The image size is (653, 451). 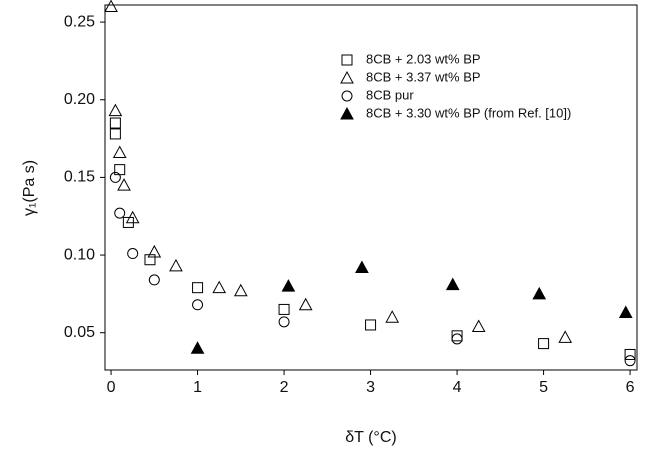 What do you see at coordinates (197, 387) in the screenshot?
I see `x-tick-label: 1` at bounding box center [197, 387].